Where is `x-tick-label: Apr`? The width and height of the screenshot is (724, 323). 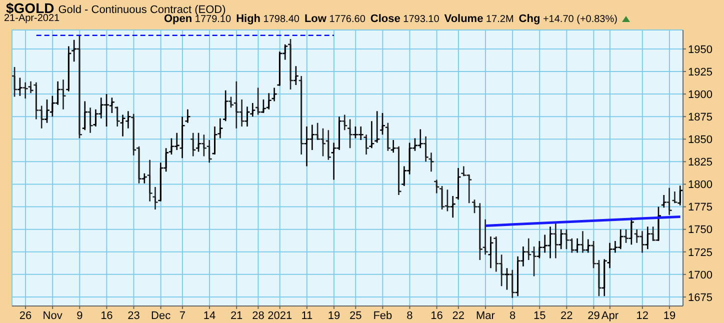
x-tick-label: Apr is located at coordinates (610, 316).